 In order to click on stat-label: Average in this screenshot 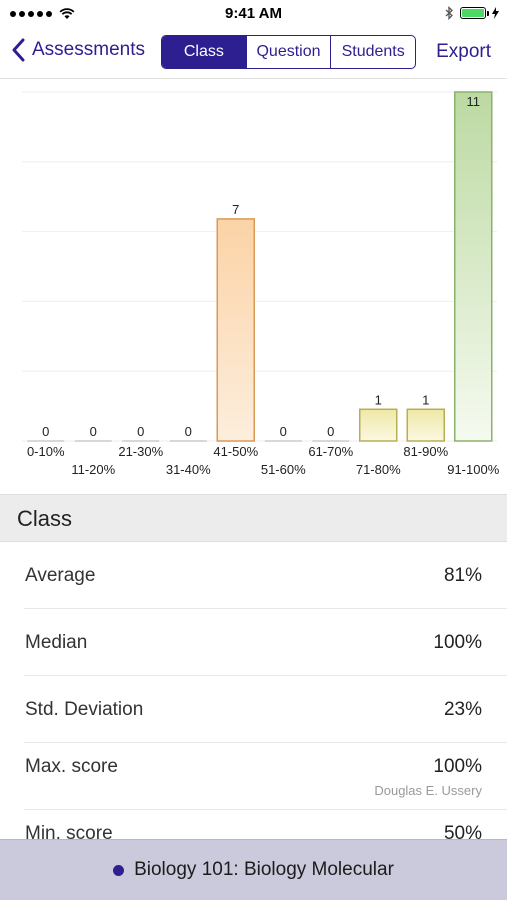, I will do `click(60, 575)`.